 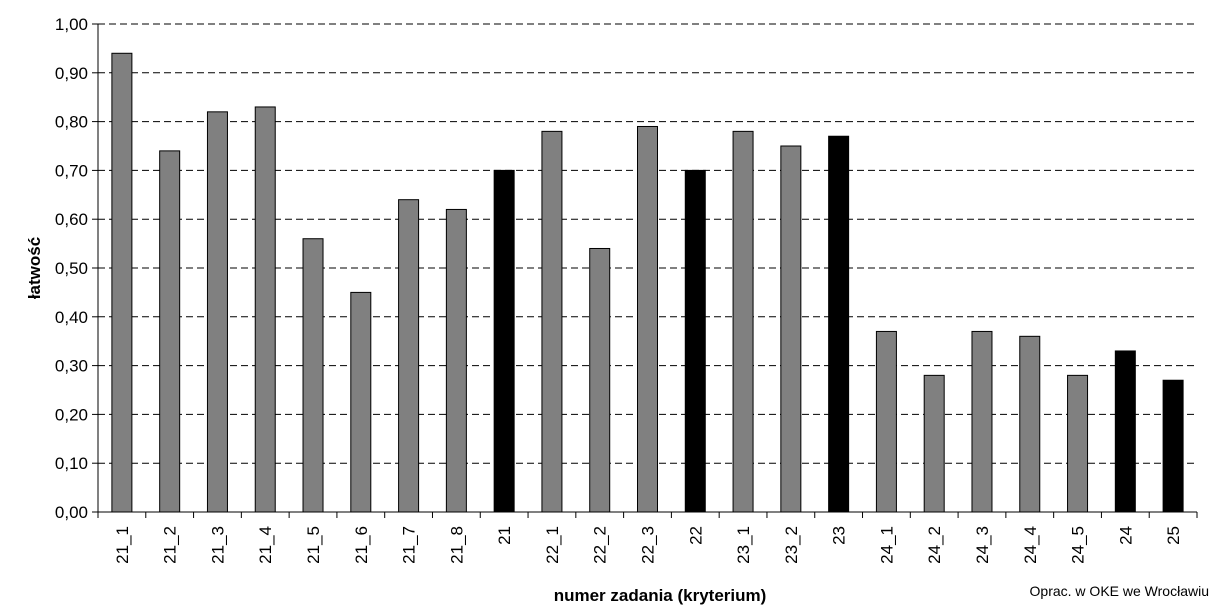 I want to click on x-tick-label: 24_3, so click(x=982, y=545).